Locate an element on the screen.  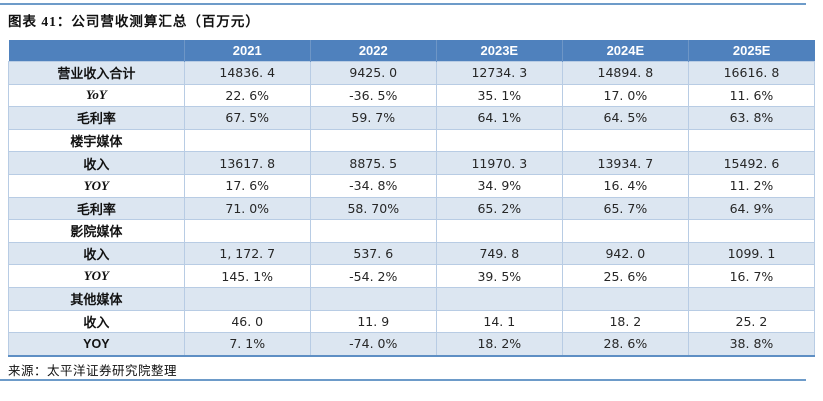
value-cell: 11970. 3 is located at coordinates (499, 163).